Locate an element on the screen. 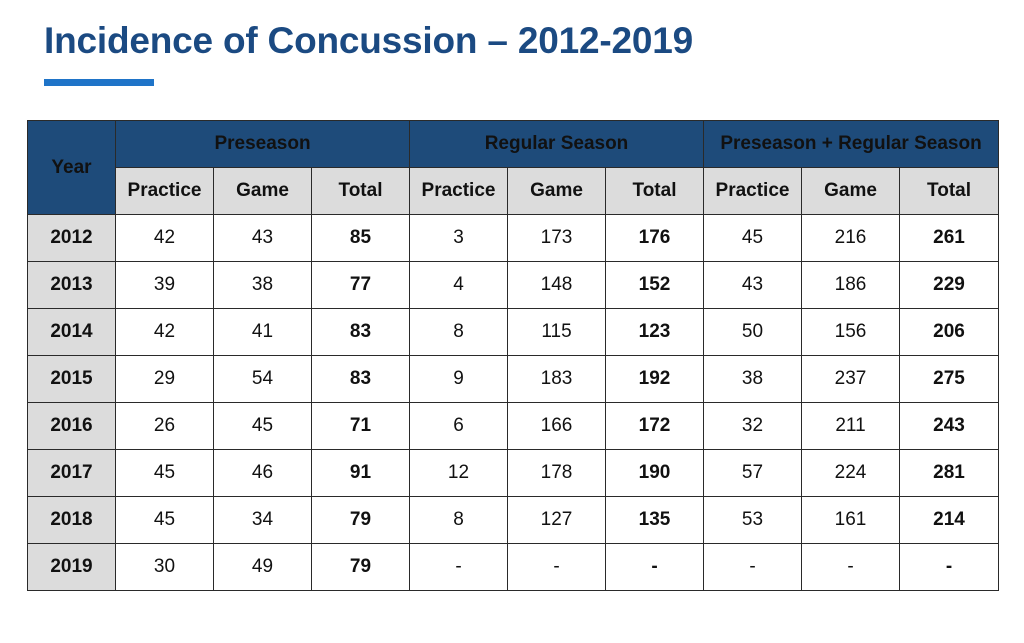  combined-total-cell: - is located at coordinates (949, 567).